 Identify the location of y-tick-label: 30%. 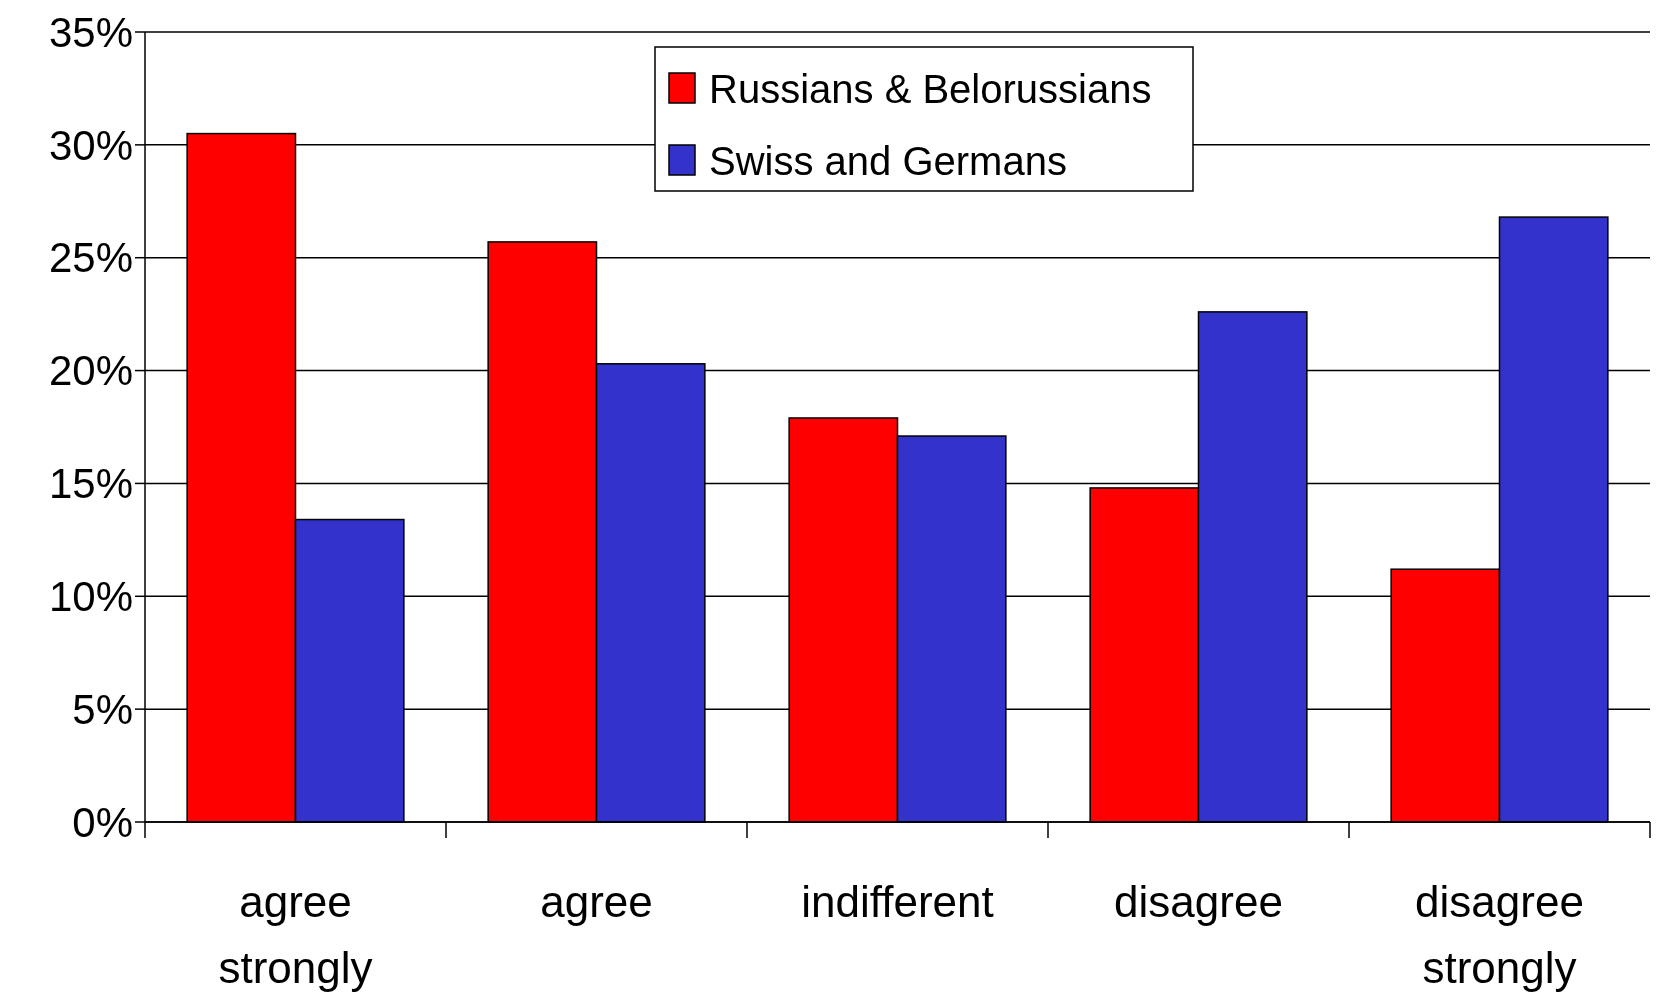
(90, 145).